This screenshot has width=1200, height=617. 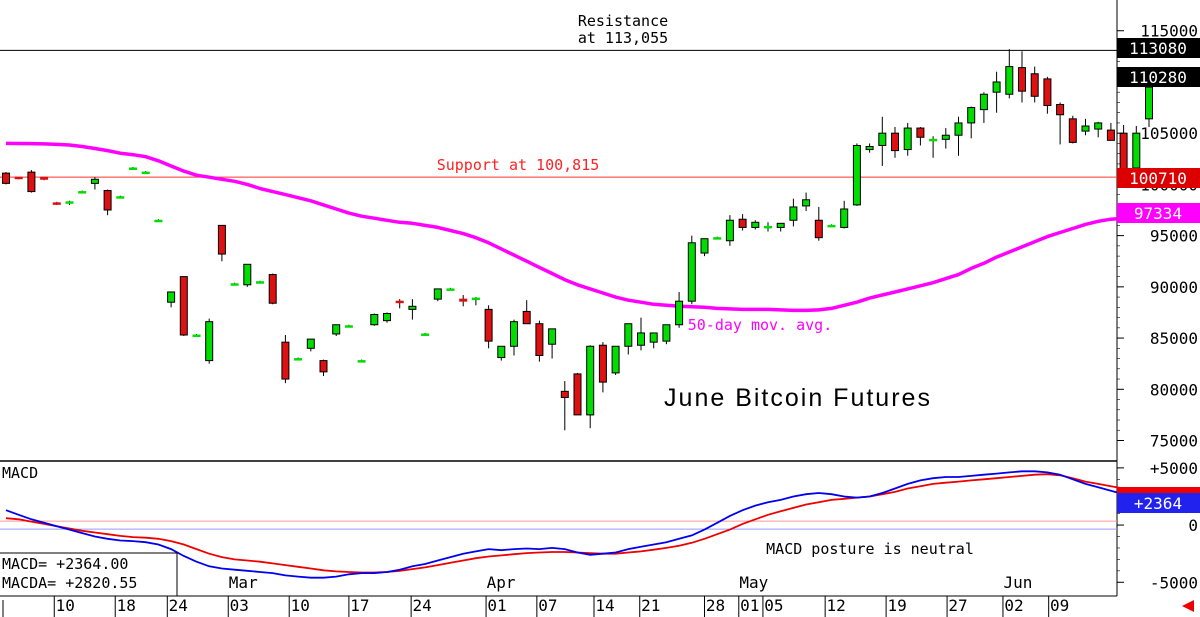 I want to click on date-tick-label: 10, so click(x=300, y=605).